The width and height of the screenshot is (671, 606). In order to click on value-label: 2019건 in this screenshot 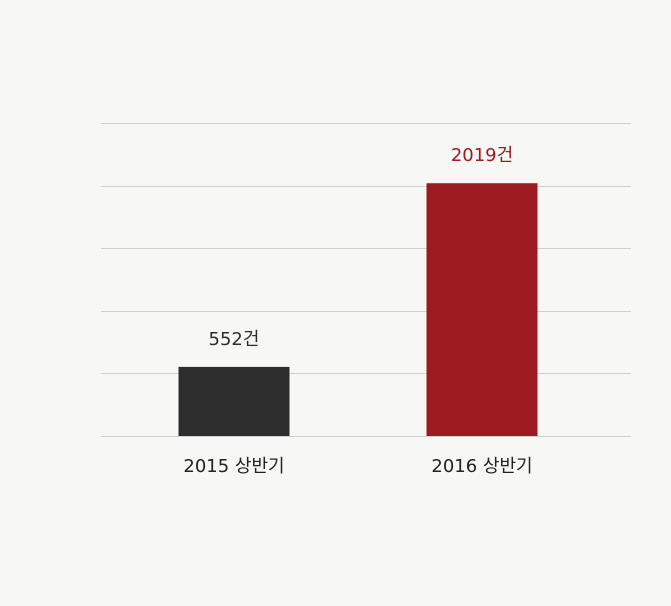, I will do `click(482, 155)`.